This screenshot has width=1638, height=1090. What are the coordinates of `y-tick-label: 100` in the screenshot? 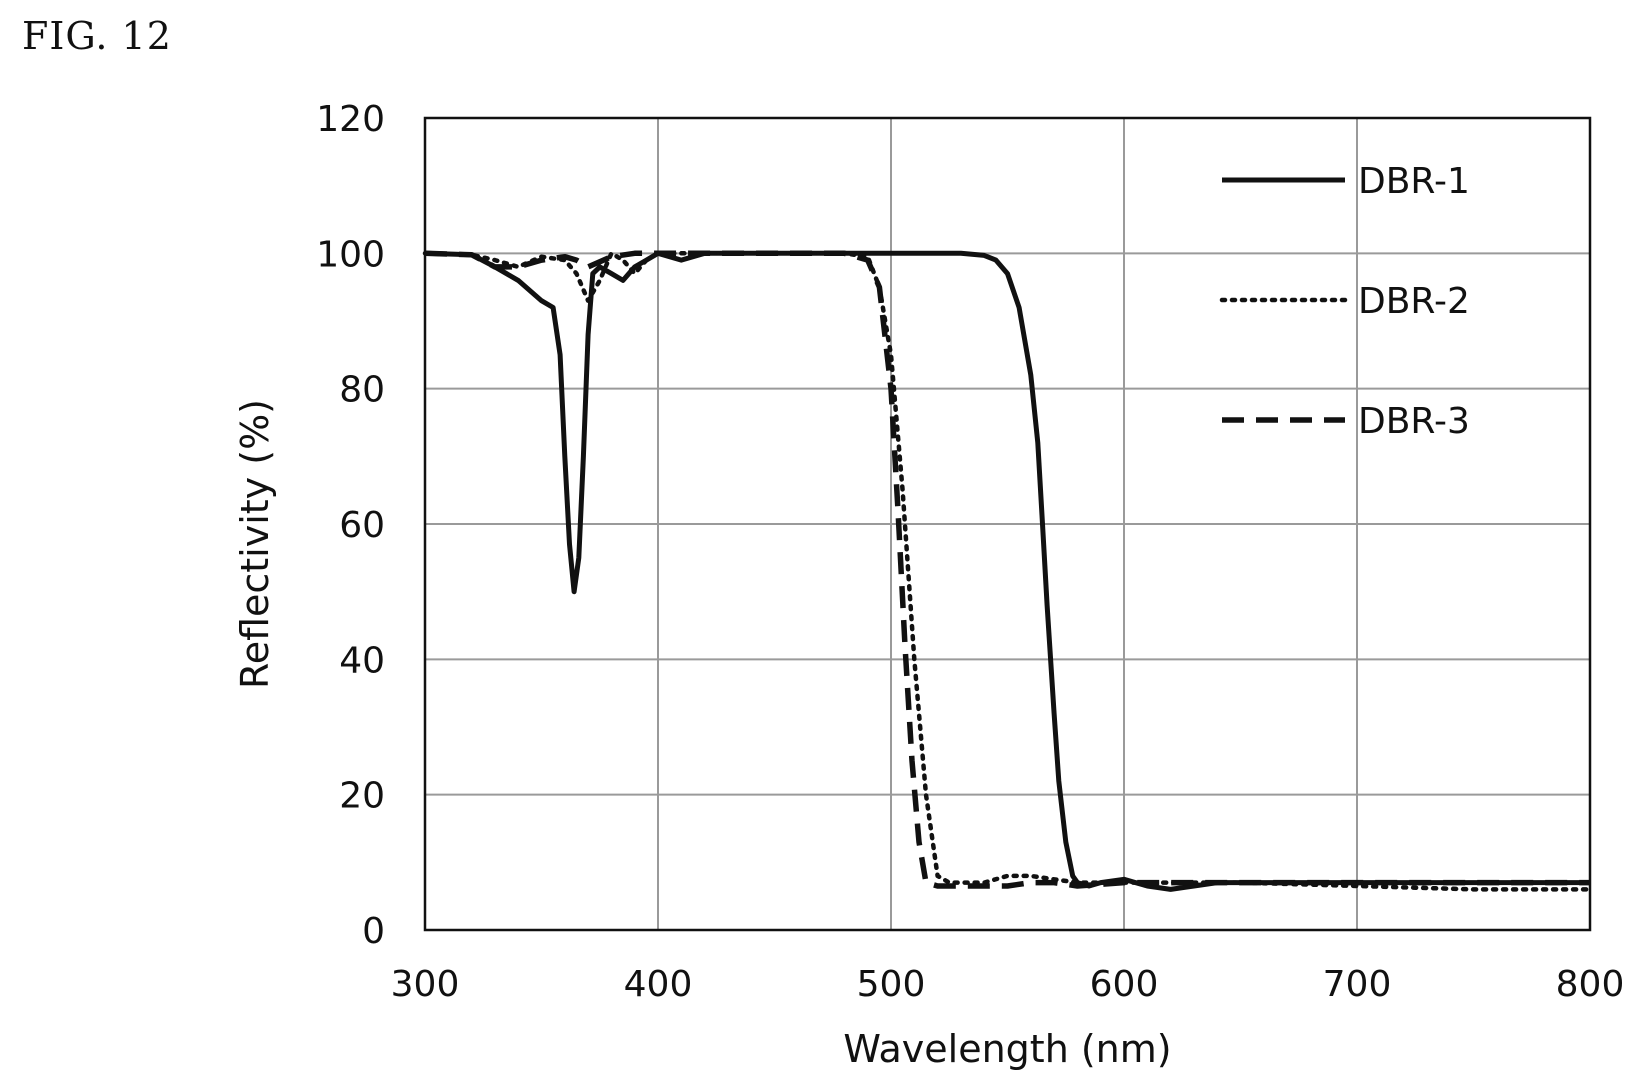 It's located at (350, 254).